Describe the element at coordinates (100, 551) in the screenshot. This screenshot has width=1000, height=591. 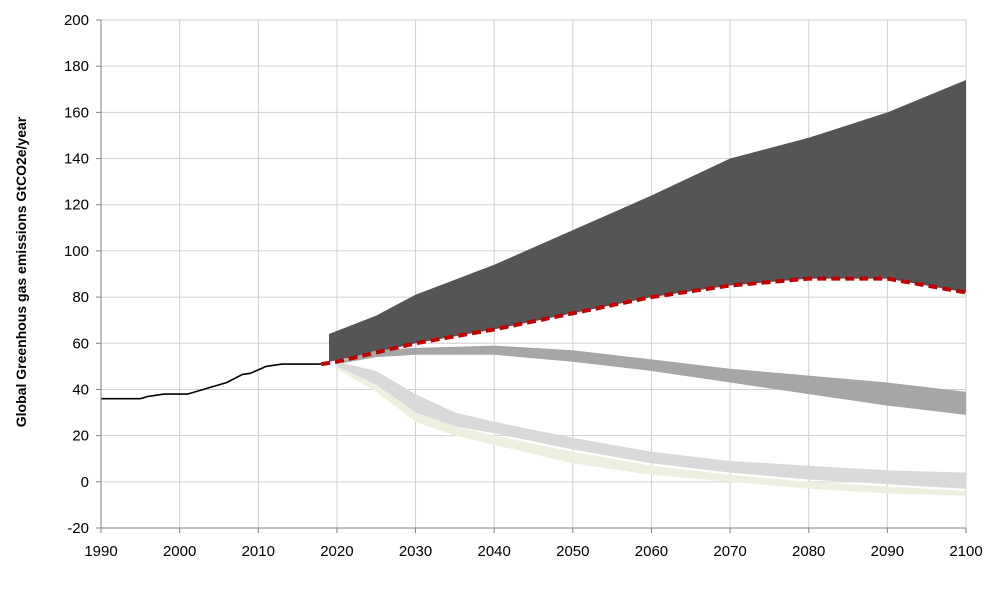
I see `x-tick-label: 1990` at that location.